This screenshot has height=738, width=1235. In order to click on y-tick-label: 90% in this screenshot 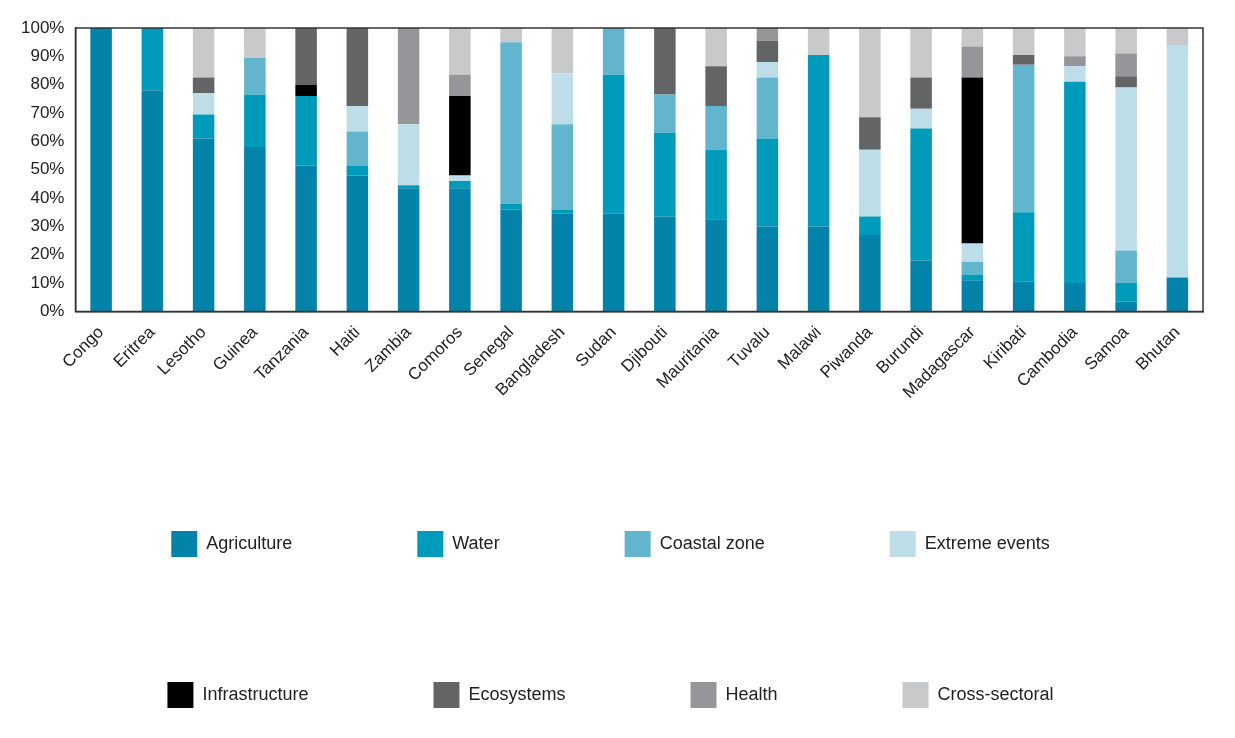, I will do `click(47, 56)`.